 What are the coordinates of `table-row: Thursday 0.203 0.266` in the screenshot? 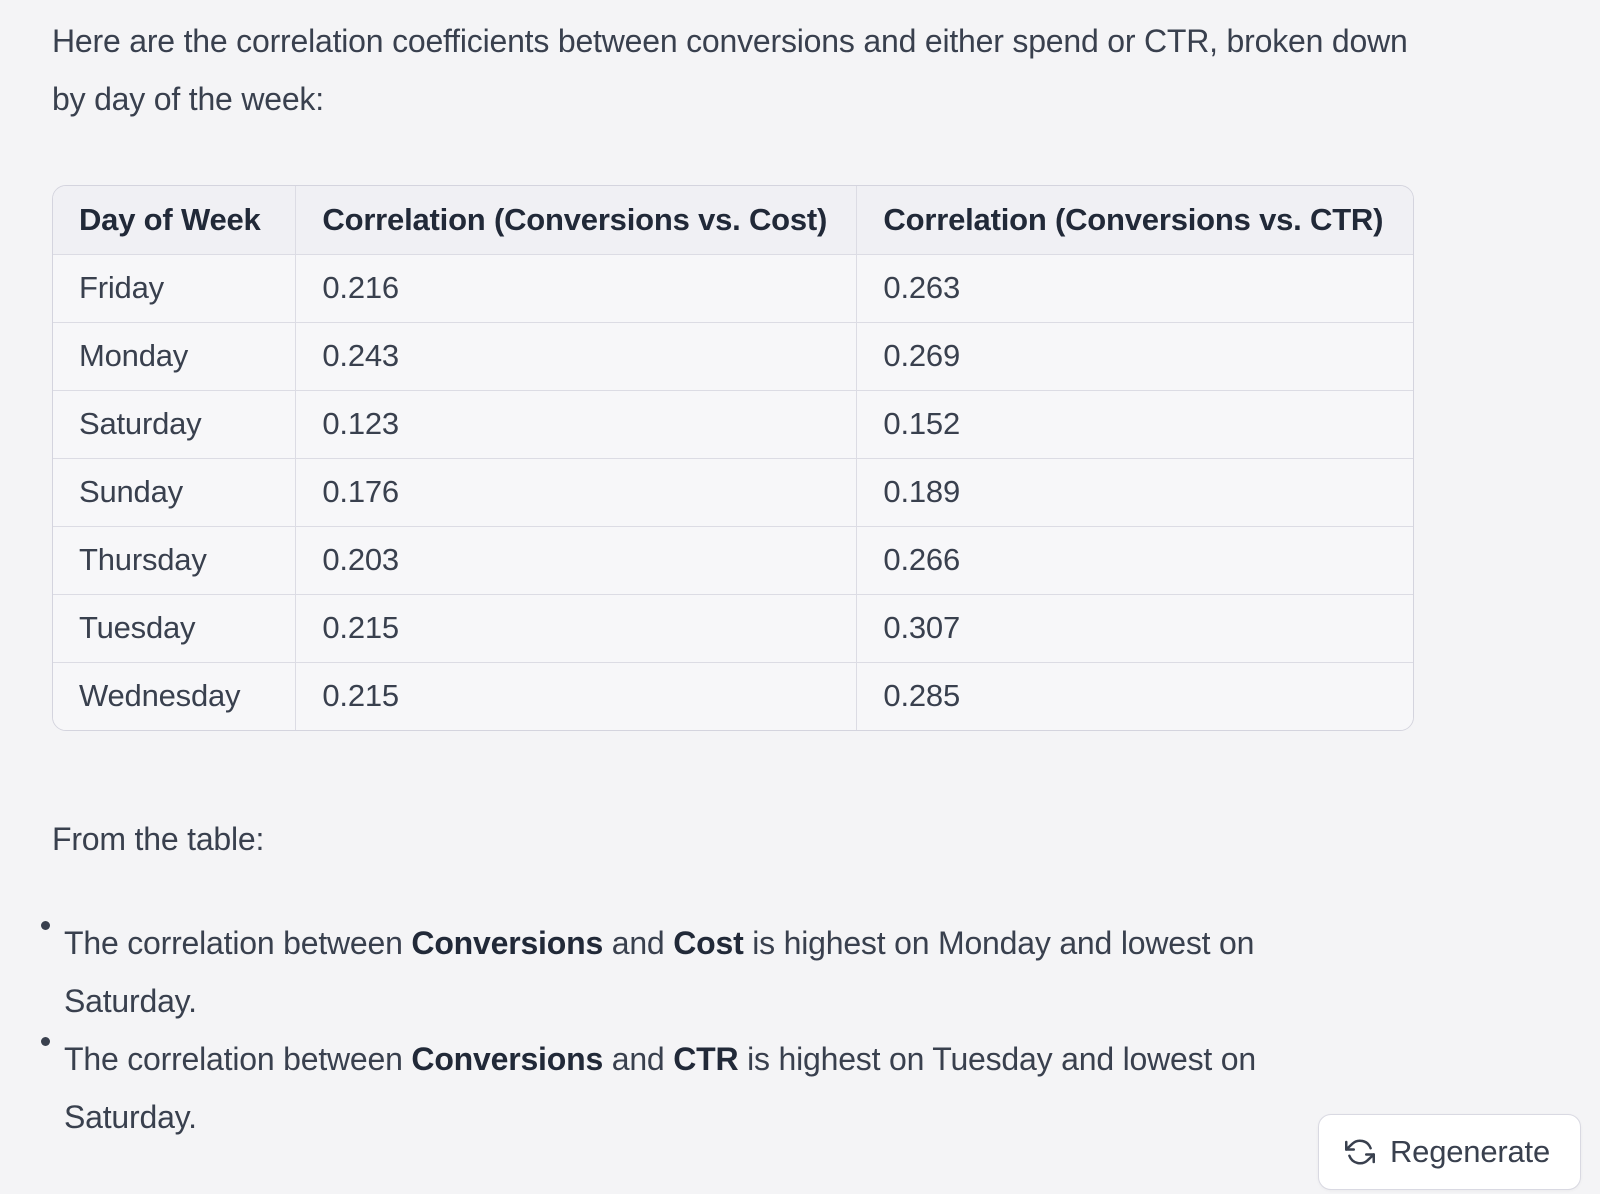 It's located at (733, 559).